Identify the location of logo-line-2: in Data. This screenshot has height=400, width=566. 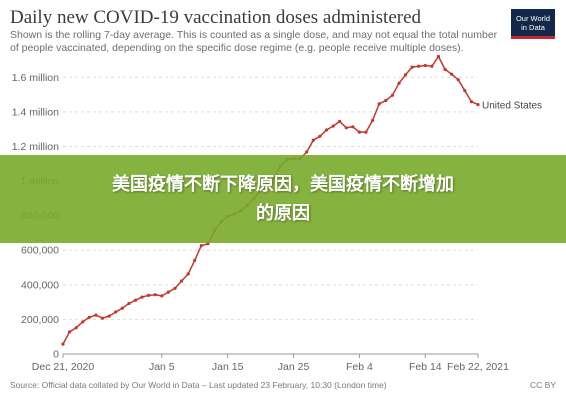
(533, 27).